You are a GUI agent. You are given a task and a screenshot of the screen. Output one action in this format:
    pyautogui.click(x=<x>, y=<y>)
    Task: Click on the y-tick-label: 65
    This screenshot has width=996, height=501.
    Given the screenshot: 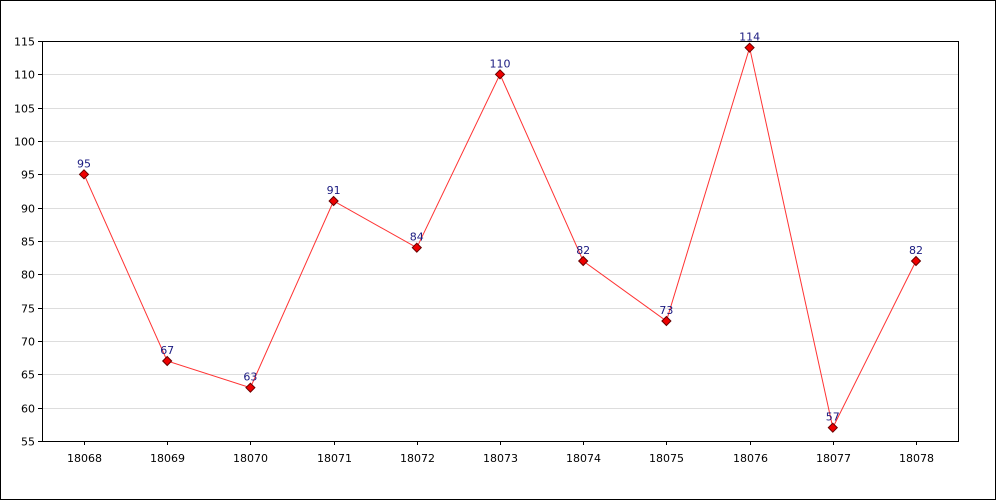 What is the action you would take?
    pyautogui.click(x=28, y=375)
    